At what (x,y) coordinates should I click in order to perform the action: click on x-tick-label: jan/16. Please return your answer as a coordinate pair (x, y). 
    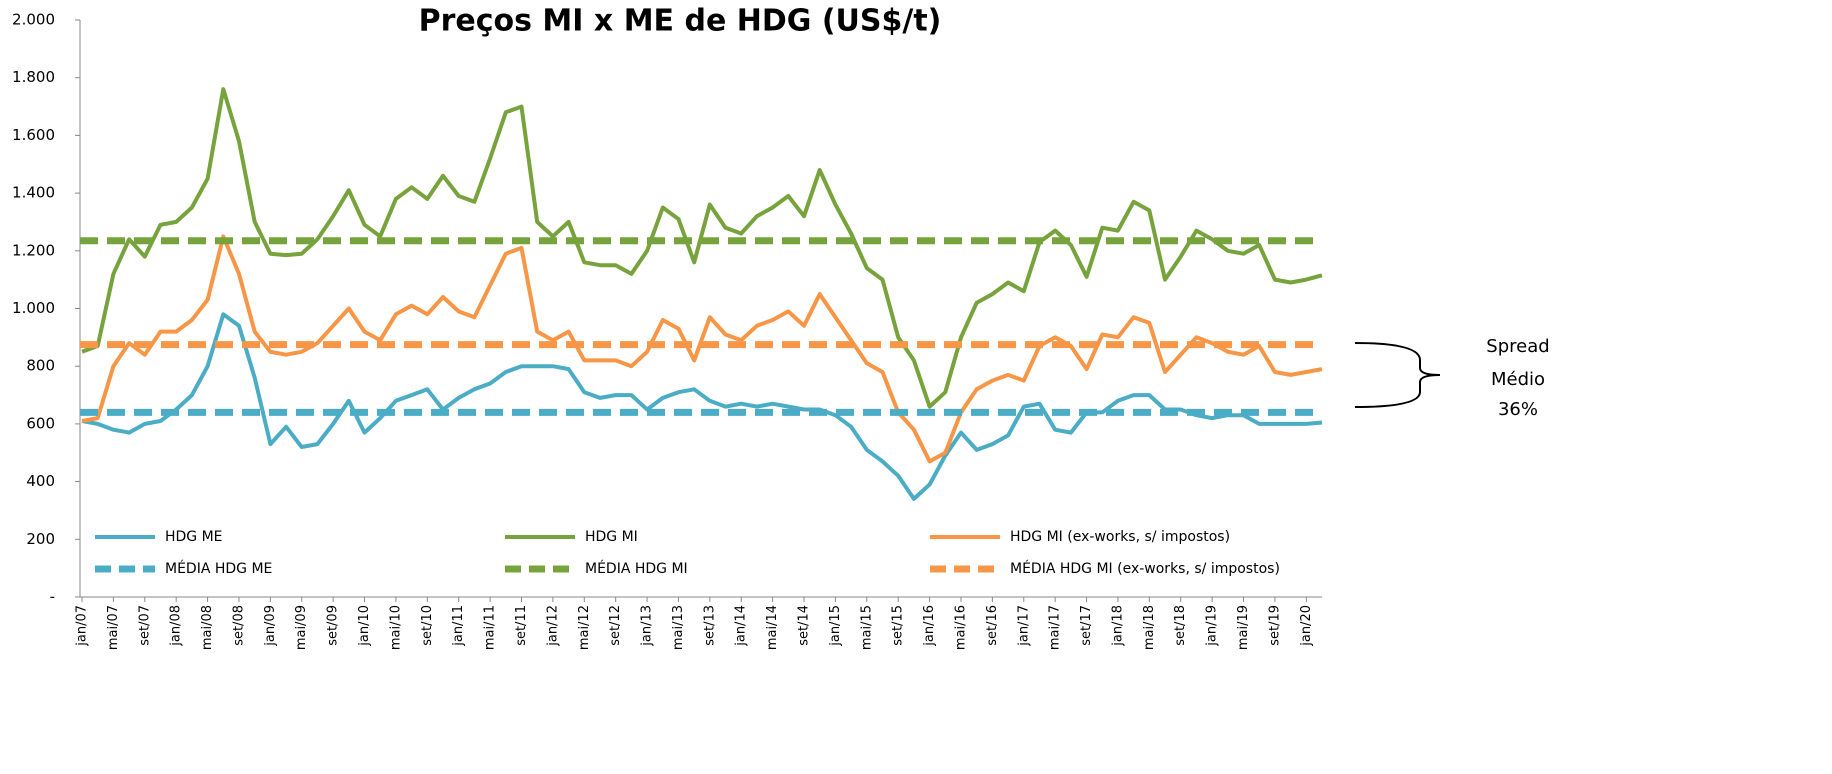
    Looking at the image, I should click on (929, 626).